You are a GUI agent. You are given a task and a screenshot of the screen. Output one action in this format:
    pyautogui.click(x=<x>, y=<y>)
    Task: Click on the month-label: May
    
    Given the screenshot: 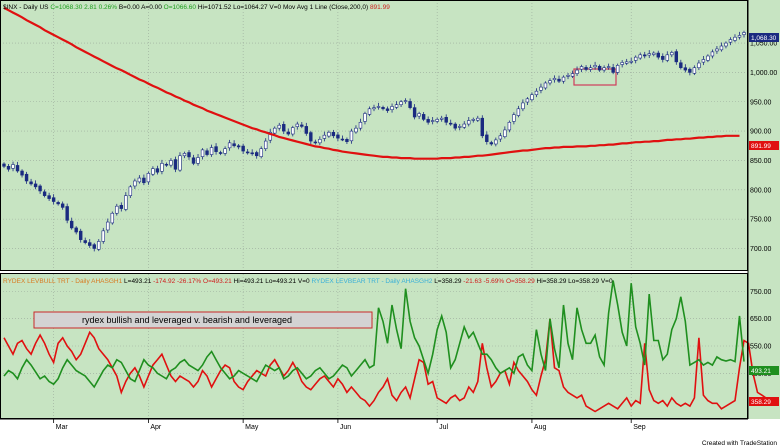 What is the action you would take?
    pyautogui.click(x=252, y=427)
    